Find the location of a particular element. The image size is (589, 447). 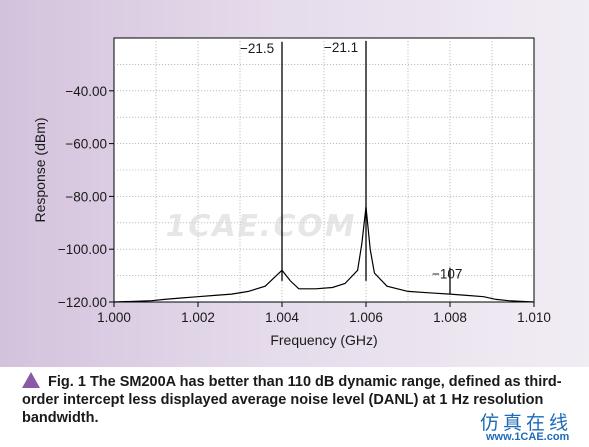

triangle-icon is located at coordinates (31, 380).